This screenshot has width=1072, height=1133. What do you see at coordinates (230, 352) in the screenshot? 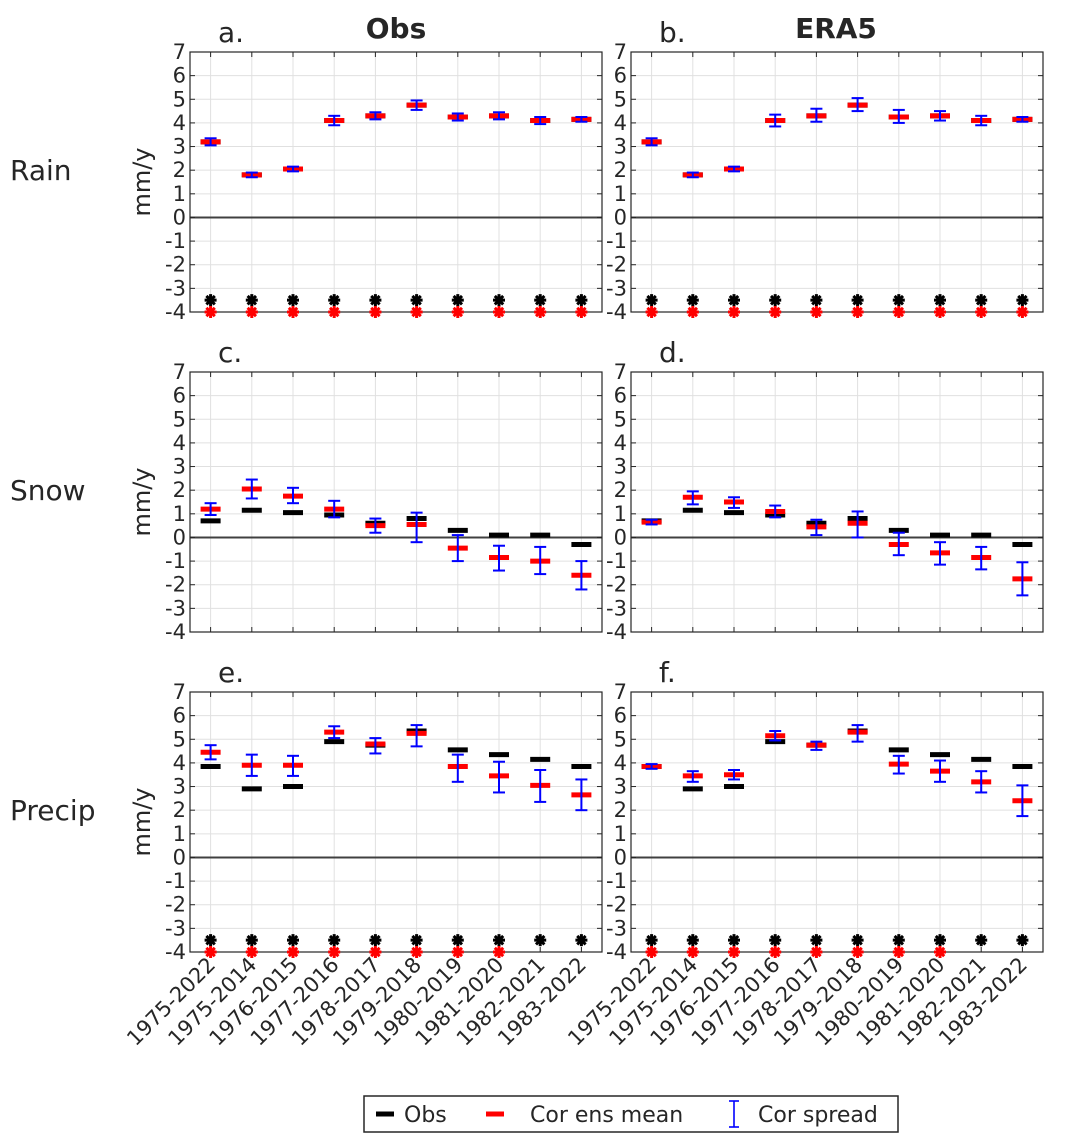
I see `panel-letter: c.` at bounding box center [230, 352].